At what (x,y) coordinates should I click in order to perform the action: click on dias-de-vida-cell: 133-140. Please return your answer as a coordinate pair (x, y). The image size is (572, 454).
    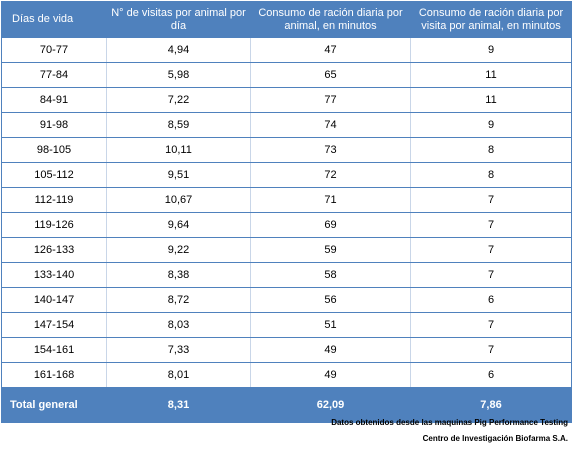
    Looking at the image, I should click on (54, 275).